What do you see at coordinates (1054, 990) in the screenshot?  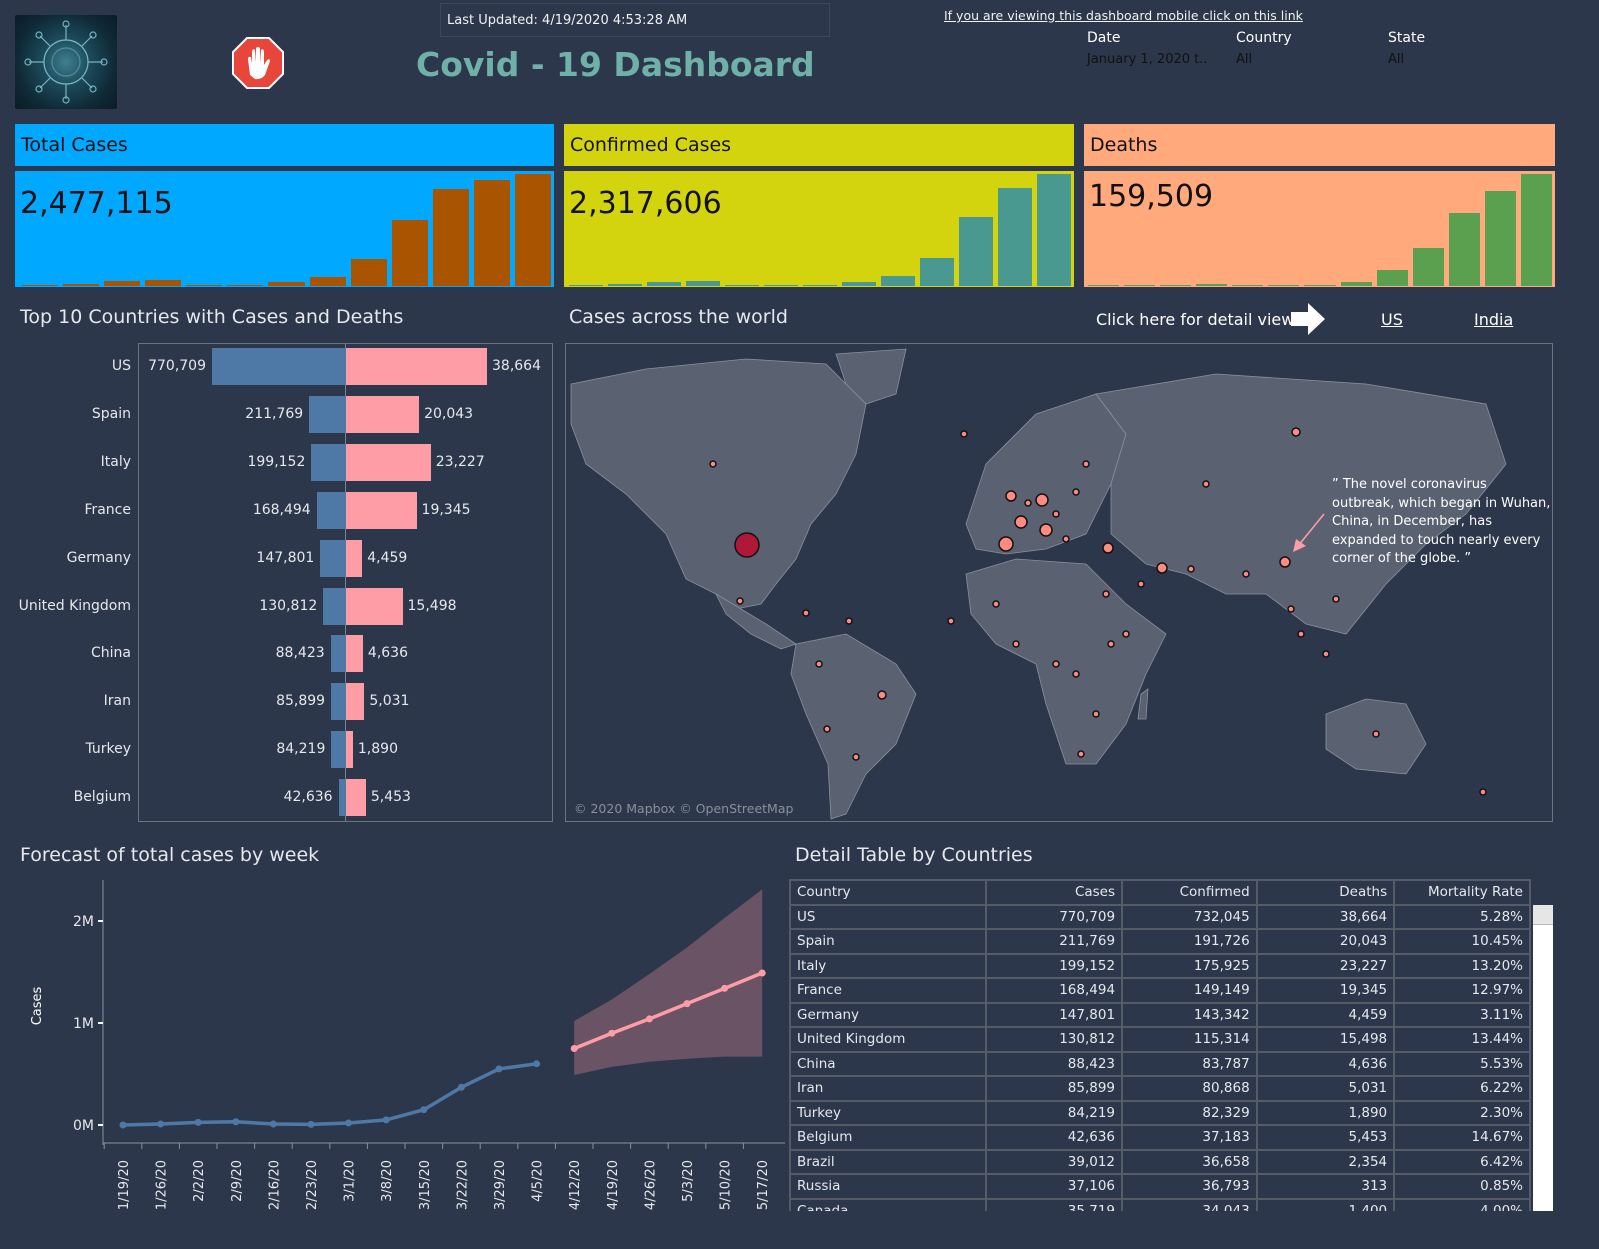 I see `table-cell: 168,494` at bounding box center [1054, 990].